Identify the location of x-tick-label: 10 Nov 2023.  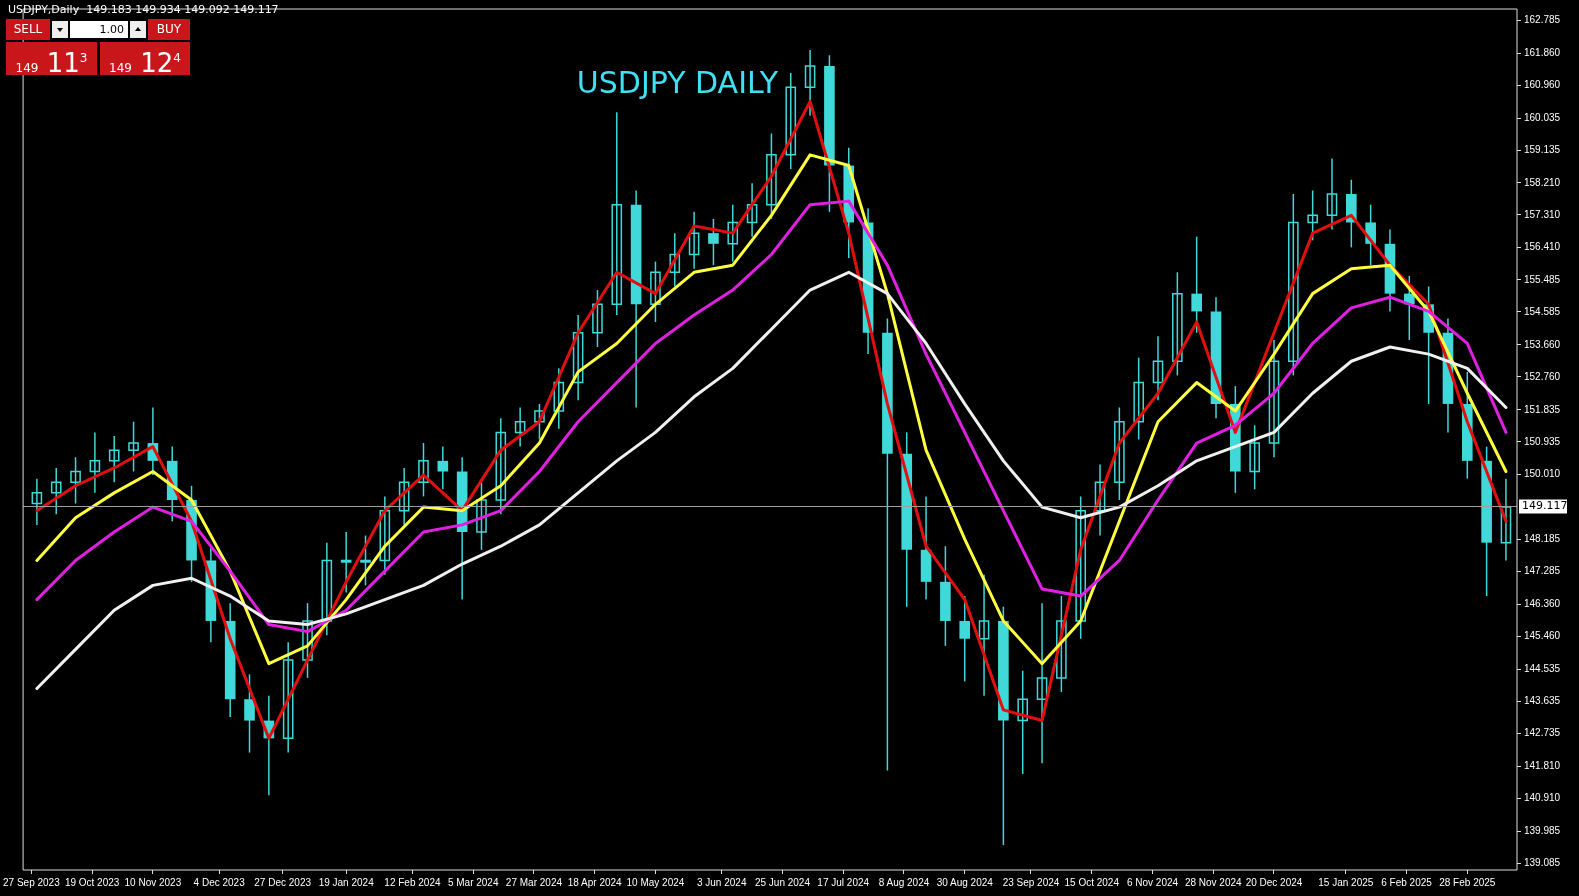
(153, 882).